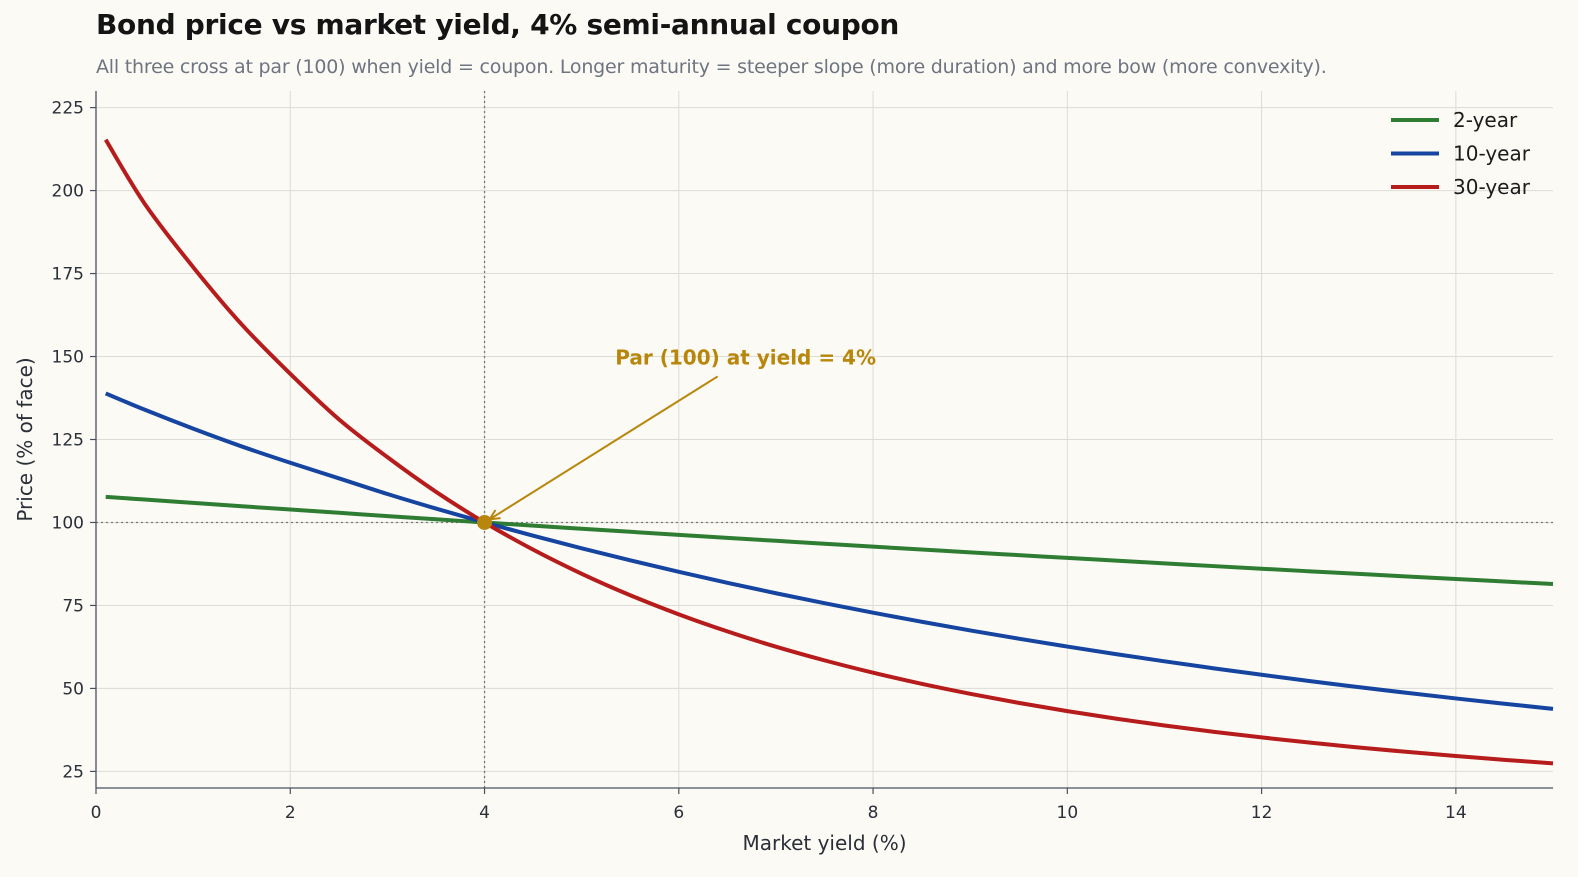 This screenshot has width=1578, height=877. What do you see at coordinates (68, 192) in the screenshot?
I see `y-tick-label: 200` at bounding box center [68, 192].